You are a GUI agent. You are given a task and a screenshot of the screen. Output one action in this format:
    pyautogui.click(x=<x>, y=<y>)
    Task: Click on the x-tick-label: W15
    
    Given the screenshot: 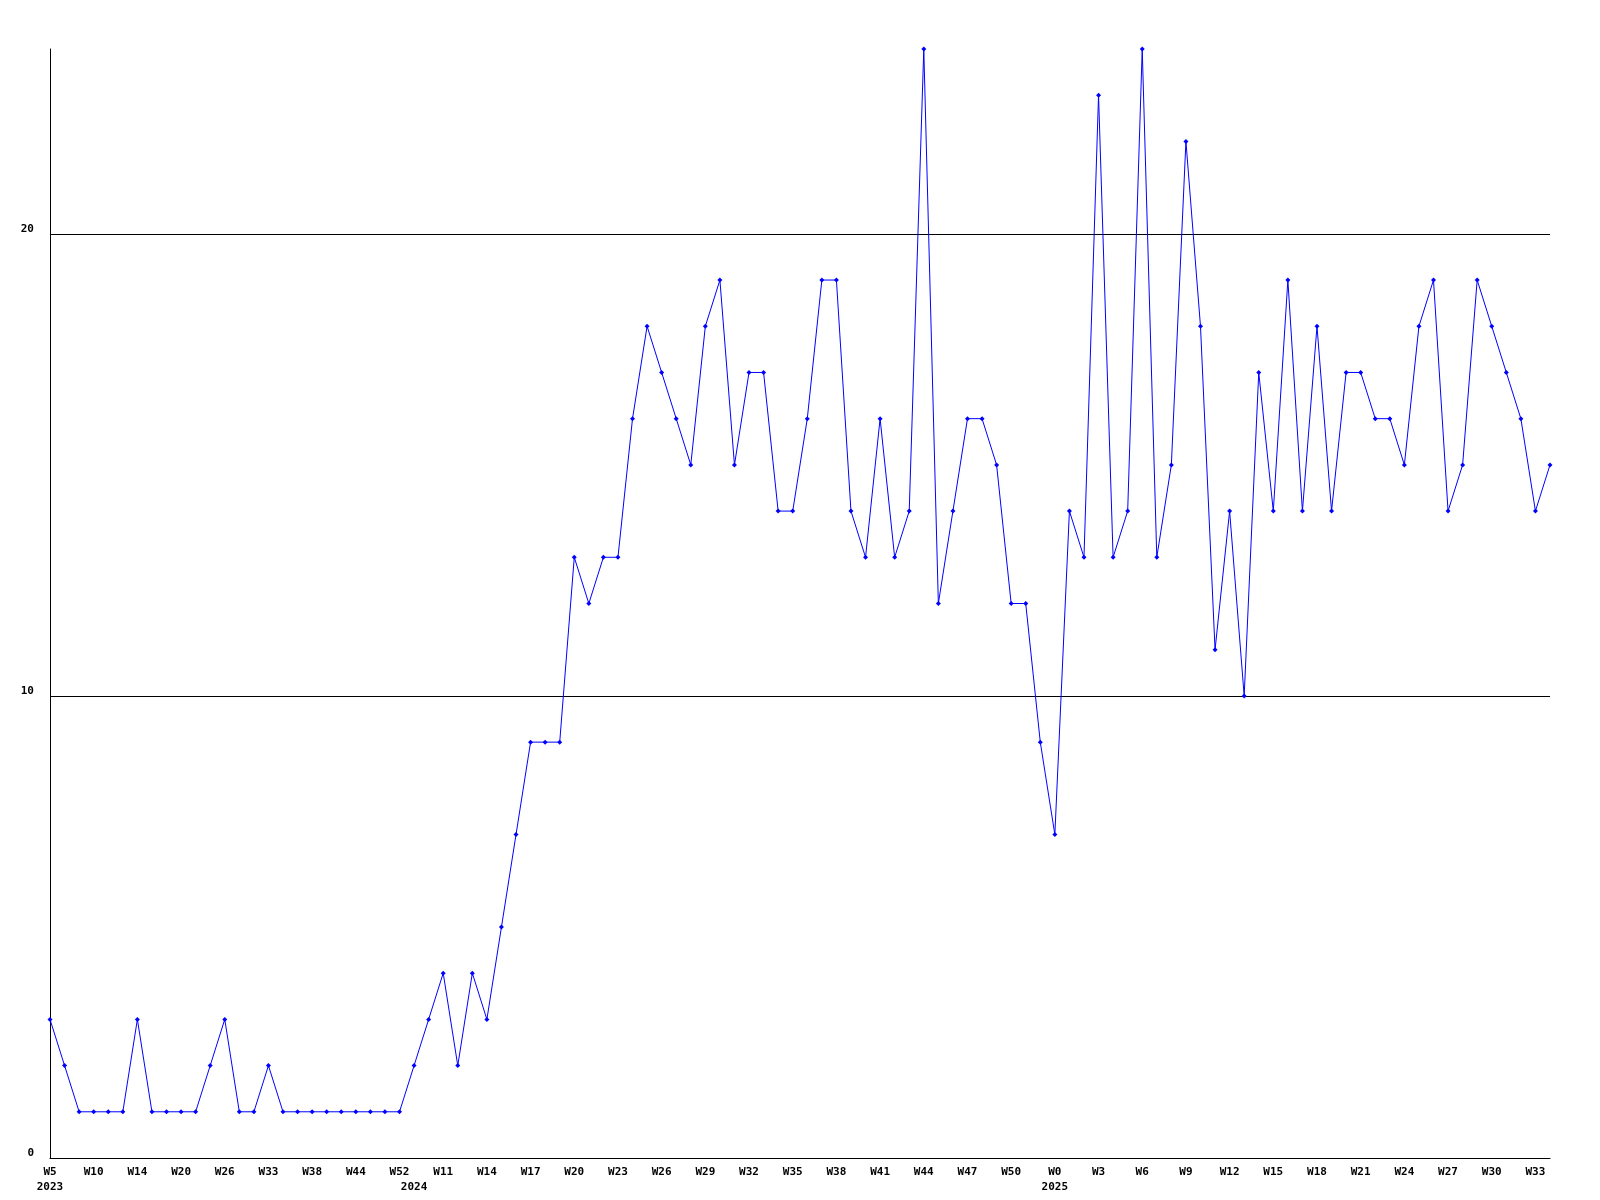 What is the action you would take?
    pyautogui.click(x=1273, y=1171)
    